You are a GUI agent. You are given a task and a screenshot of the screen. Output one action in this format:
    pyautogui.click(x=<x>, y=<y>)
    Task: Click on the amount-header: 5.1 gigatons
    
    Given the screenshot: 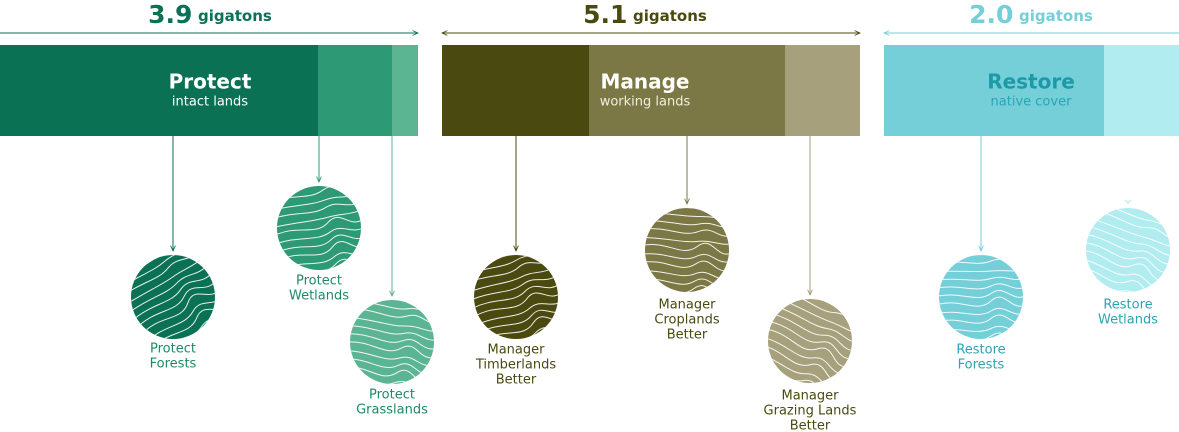 What is the action you would take?
    pyautogui.click(x=645, y=14)
    